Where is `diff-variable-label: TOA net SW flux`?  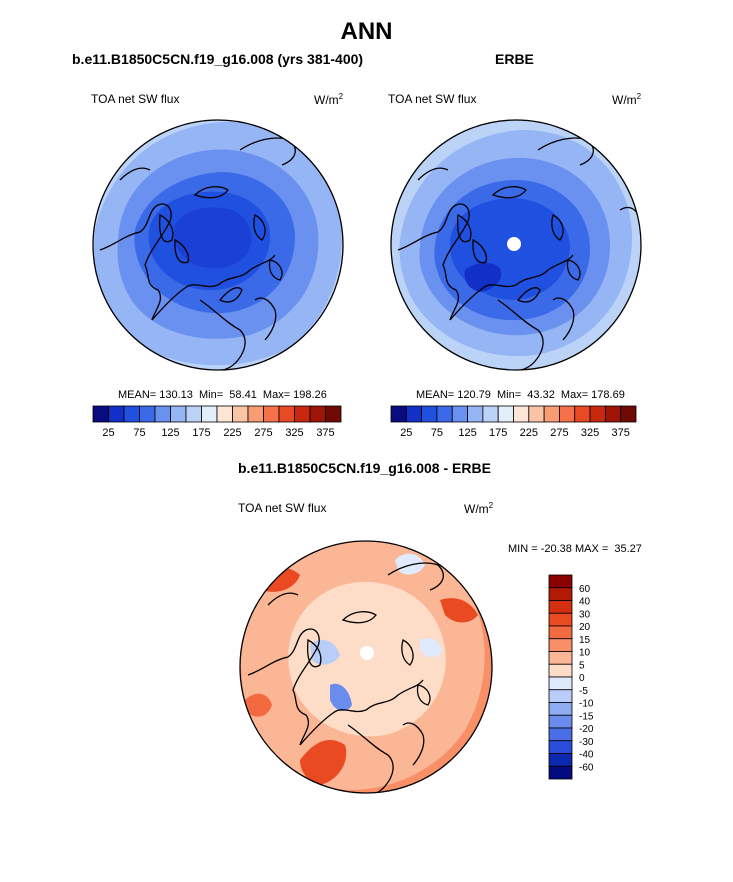
diff-variable-label: TOA net SW flux is located at coordinates (282, 508).